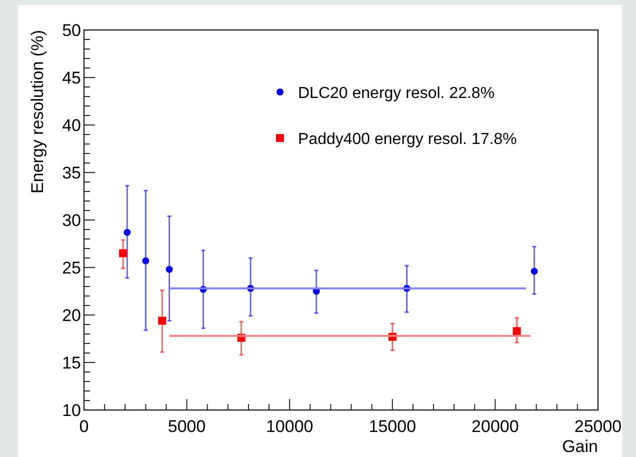 The image size is (636, 457). I want to click on y-tick-label: 25, so click(71, 268).